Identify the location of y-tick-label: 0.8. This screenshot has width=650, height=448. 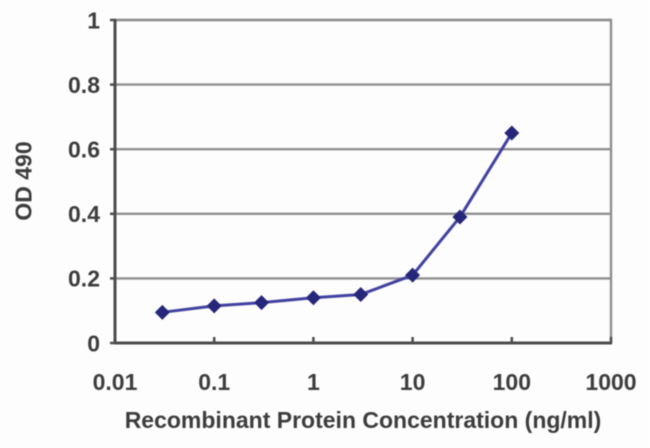
(84, 85).